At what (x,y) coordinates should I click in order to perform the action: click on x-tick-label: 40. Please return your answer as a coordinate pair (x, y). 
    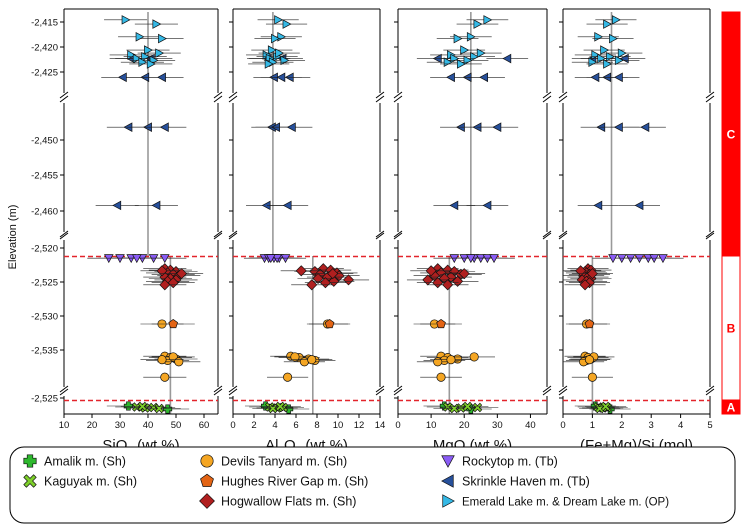
    Looking at the image, I should click on (530, 425).